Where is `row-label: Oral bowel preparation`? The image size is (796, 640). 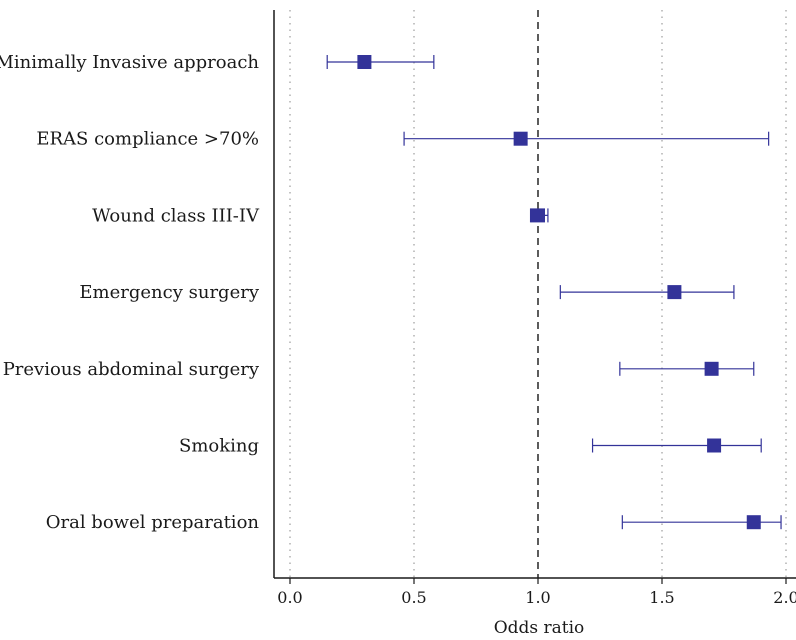 row-label: Oral bowel preparation is located at coordinates (153, 522).